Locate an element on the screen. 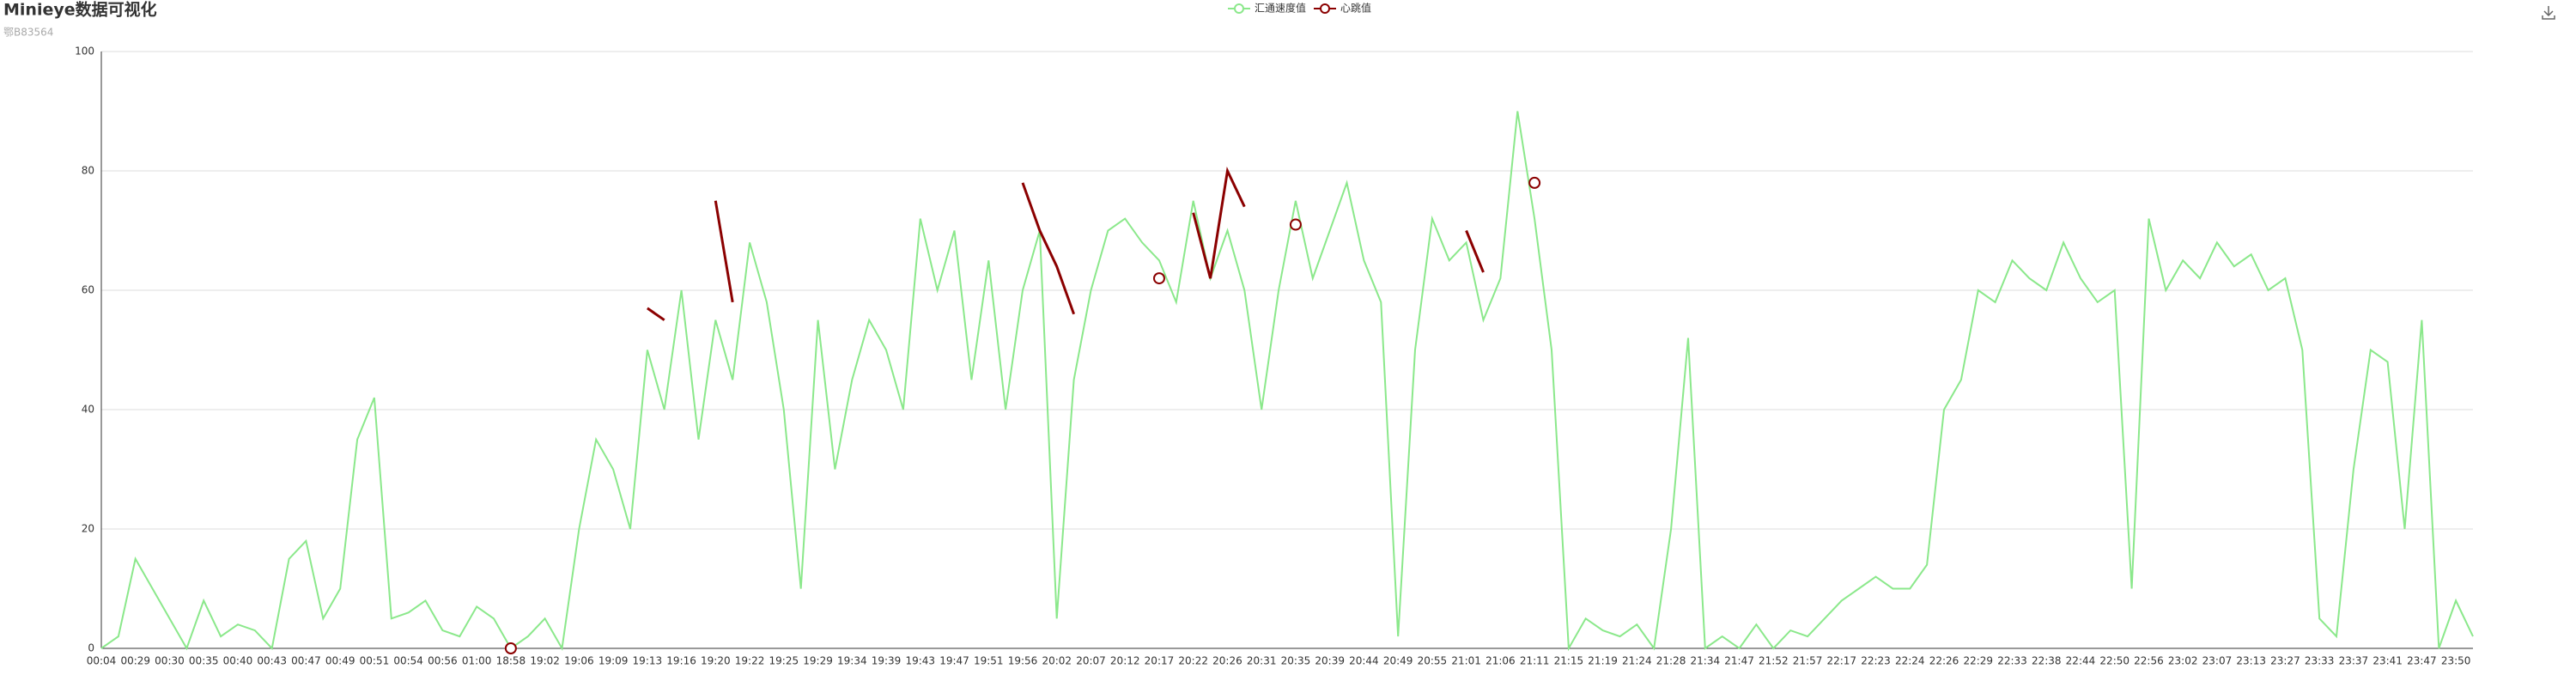 The width and height of the screenshot is (2576, 687). x-tick-label: 00:47 is located at coordinates (306, 661).